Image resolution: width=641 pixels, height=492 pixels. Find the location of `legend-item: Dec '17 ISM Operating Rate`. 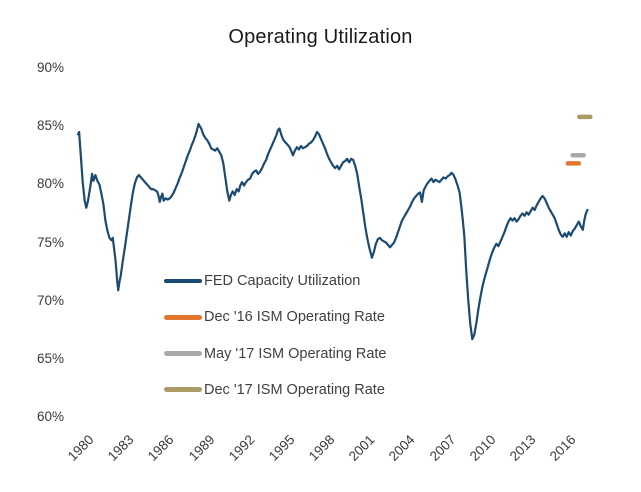

legend-item: Dec '17 ISM Operating Rate is located at coordinates (275, 390).